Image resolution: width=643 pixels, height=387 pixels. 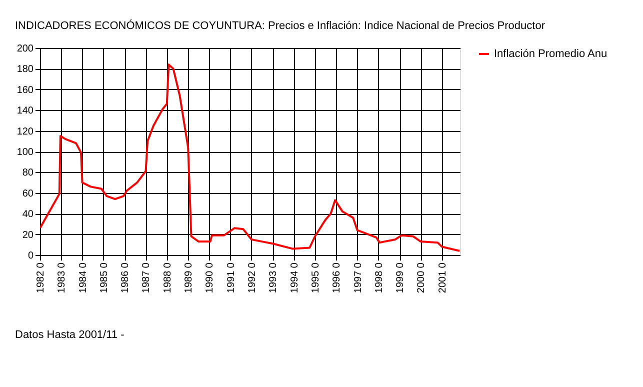 I want to click on x-tick-label: 1995 0, so click(x=316, y=278).